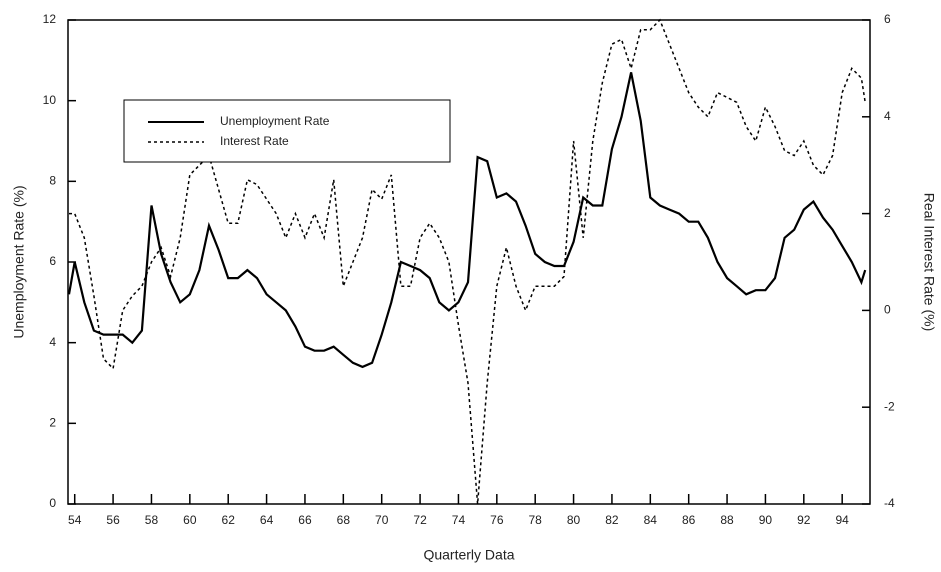 The height and width of the screenshot is (572, 941). What do you see at coordinates (229, 520) in the screenshot?
I see `x-tick-label: 62` at bounding box center [229, 520].